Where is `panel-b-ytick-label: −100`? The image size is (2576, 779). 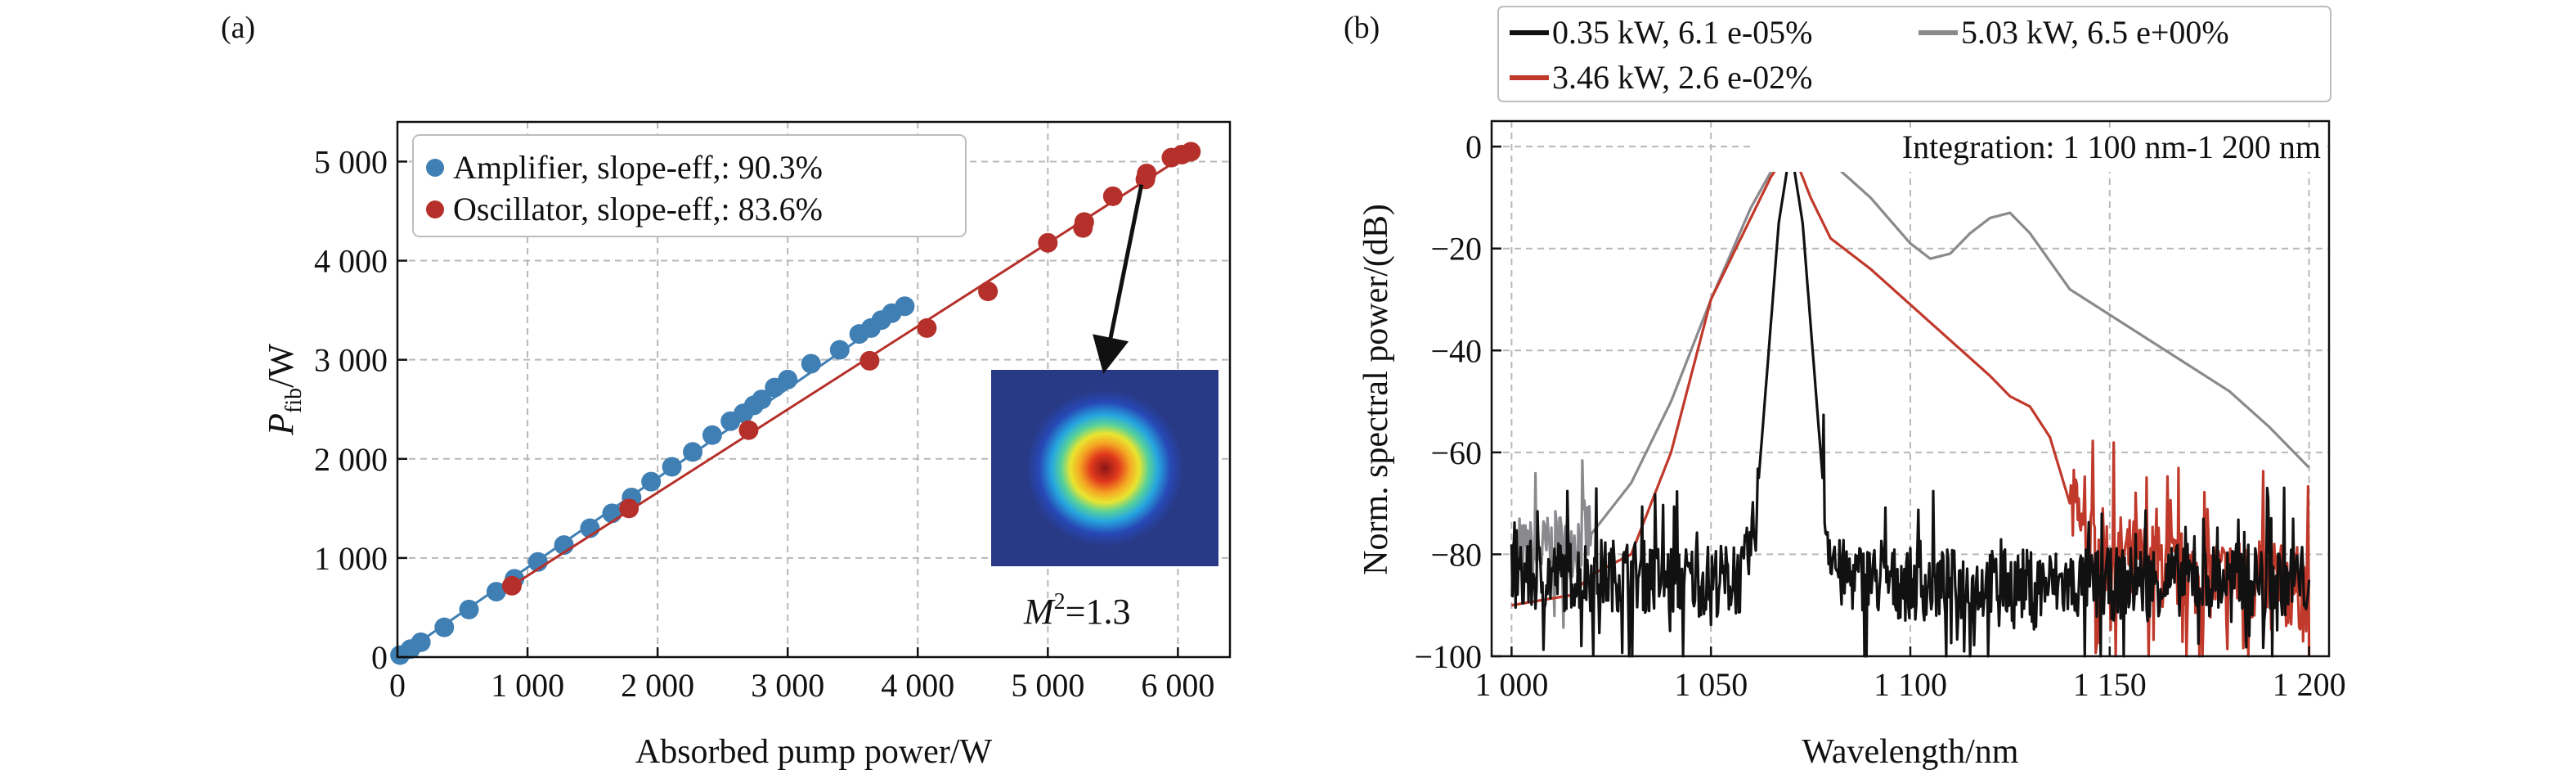 panel-b-ytick-label: −100 is located at coordinates (1448, 656).